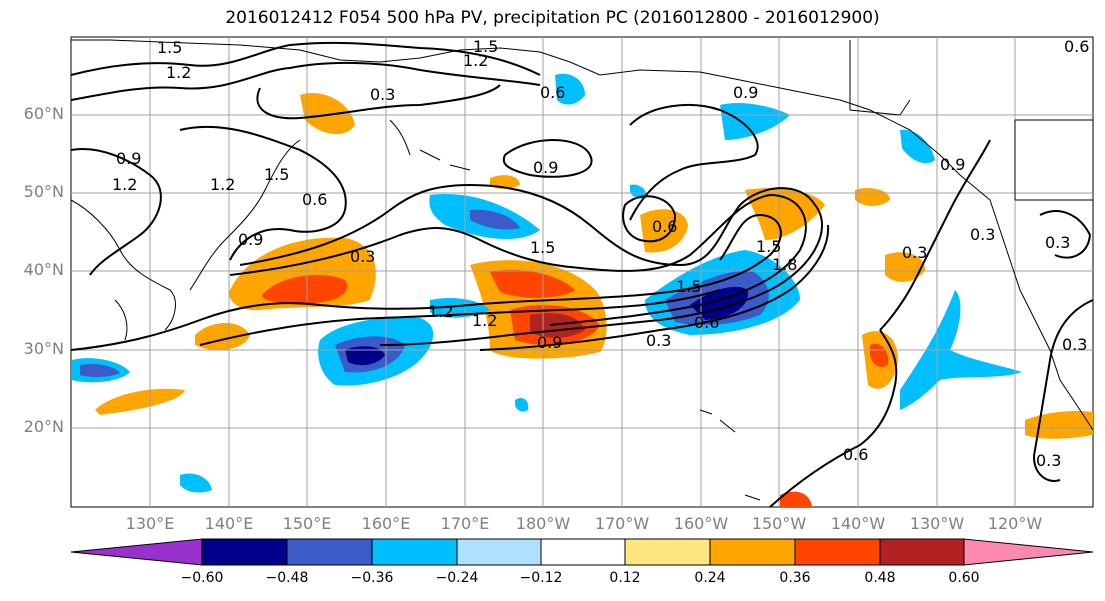 The image size is (1105, 601). What do you see at coordinates (964, 578) in the screenshot?
I see `colorbar-tick-label: 0.60` at bounding box center [964, 578].